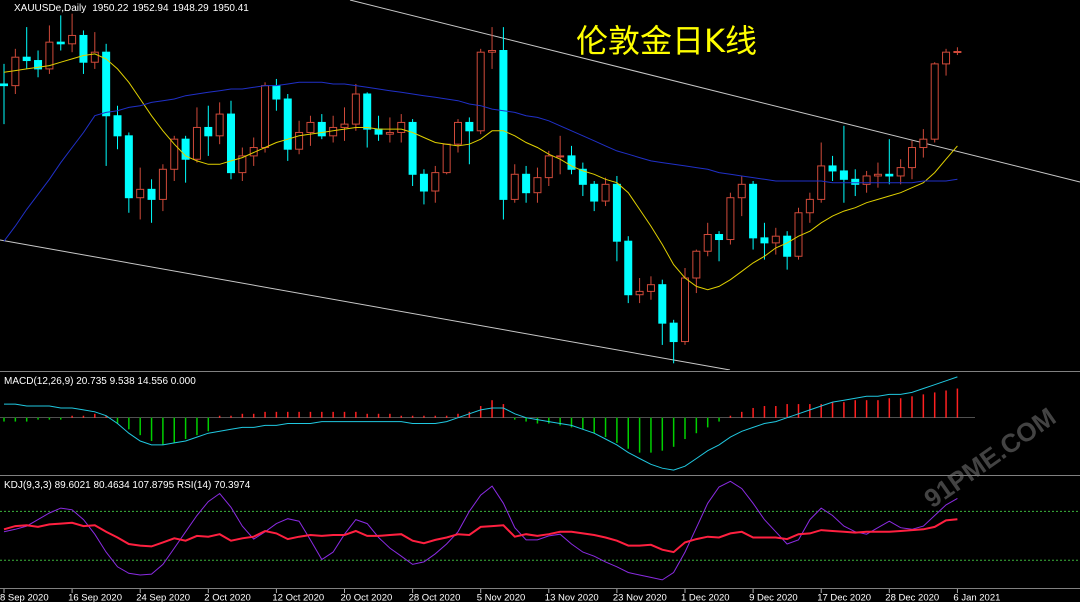 This screenshot has height=602, width=1080. What do you see at coordinates (163, 597) in the screenshot?
I see `x-tick-label: 24 Sep 2020` at bounding box center [163, 597].